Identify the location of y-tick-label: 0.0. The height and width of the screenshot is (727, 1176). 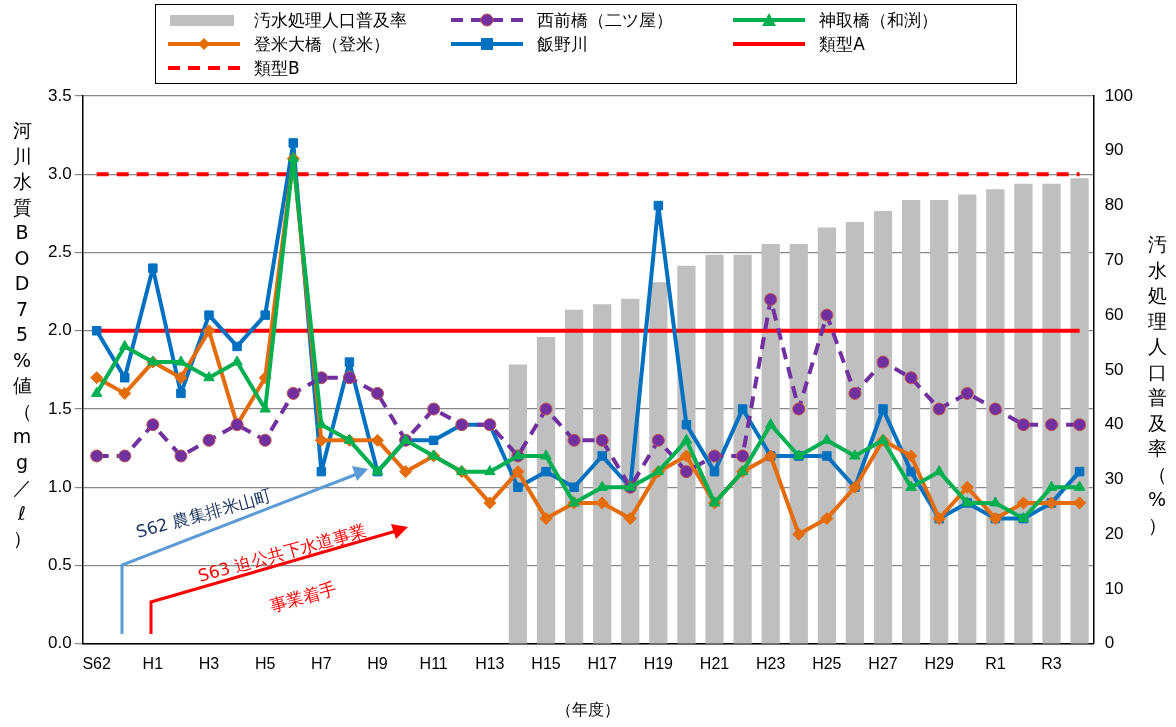
(59, 643).